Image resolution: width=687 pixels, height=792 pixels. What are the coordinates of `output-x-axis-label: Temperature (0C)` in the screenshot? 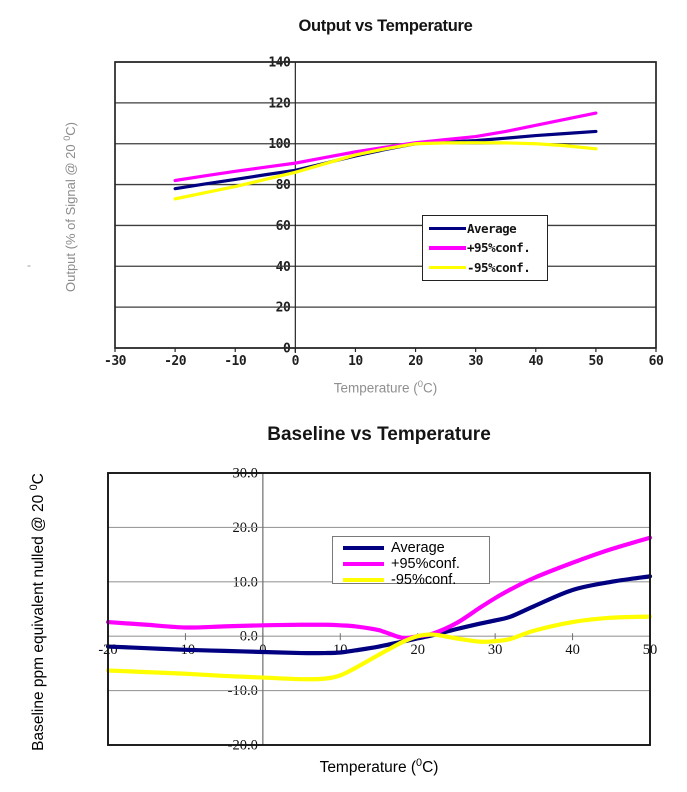 It's located at (385, 387).